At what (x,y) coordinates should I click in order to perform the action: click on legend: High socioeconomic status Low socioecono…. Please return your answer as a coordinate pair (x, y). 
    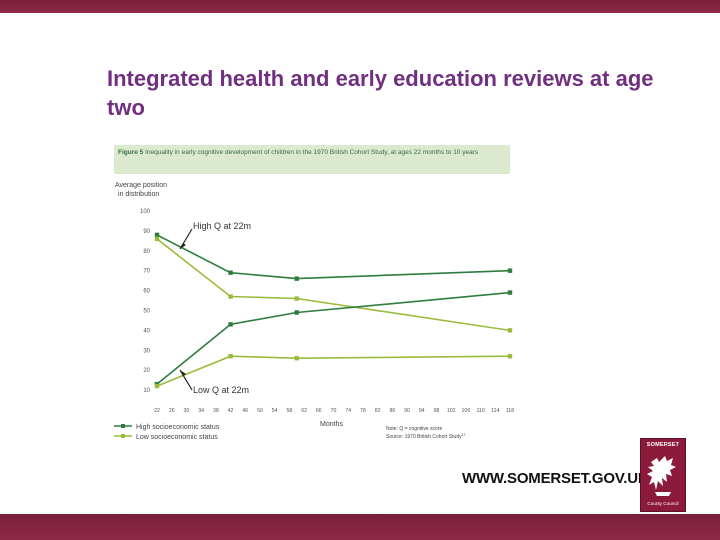
    Looking at the image, I should click on (167, 432).